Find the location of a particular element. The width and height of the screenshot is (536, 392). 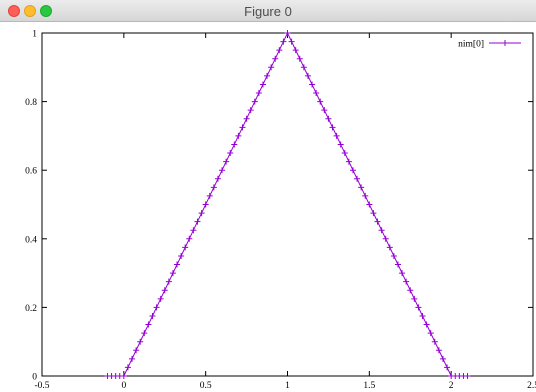

x-tick-label: 0.5 is located at coordinates (206, 386).